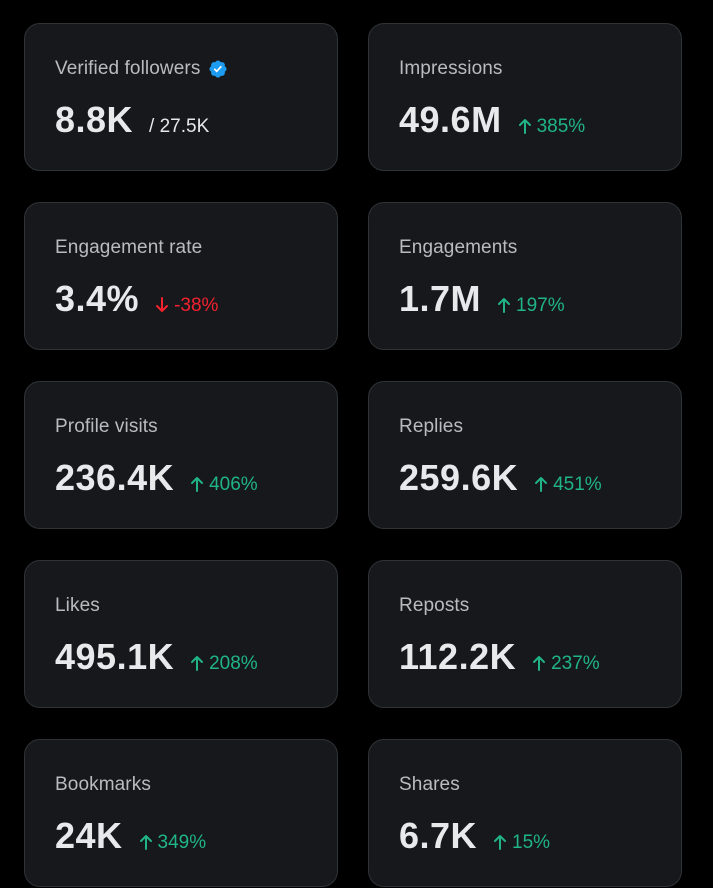  I want to click on arrow-down-icon, so click(162, 305).